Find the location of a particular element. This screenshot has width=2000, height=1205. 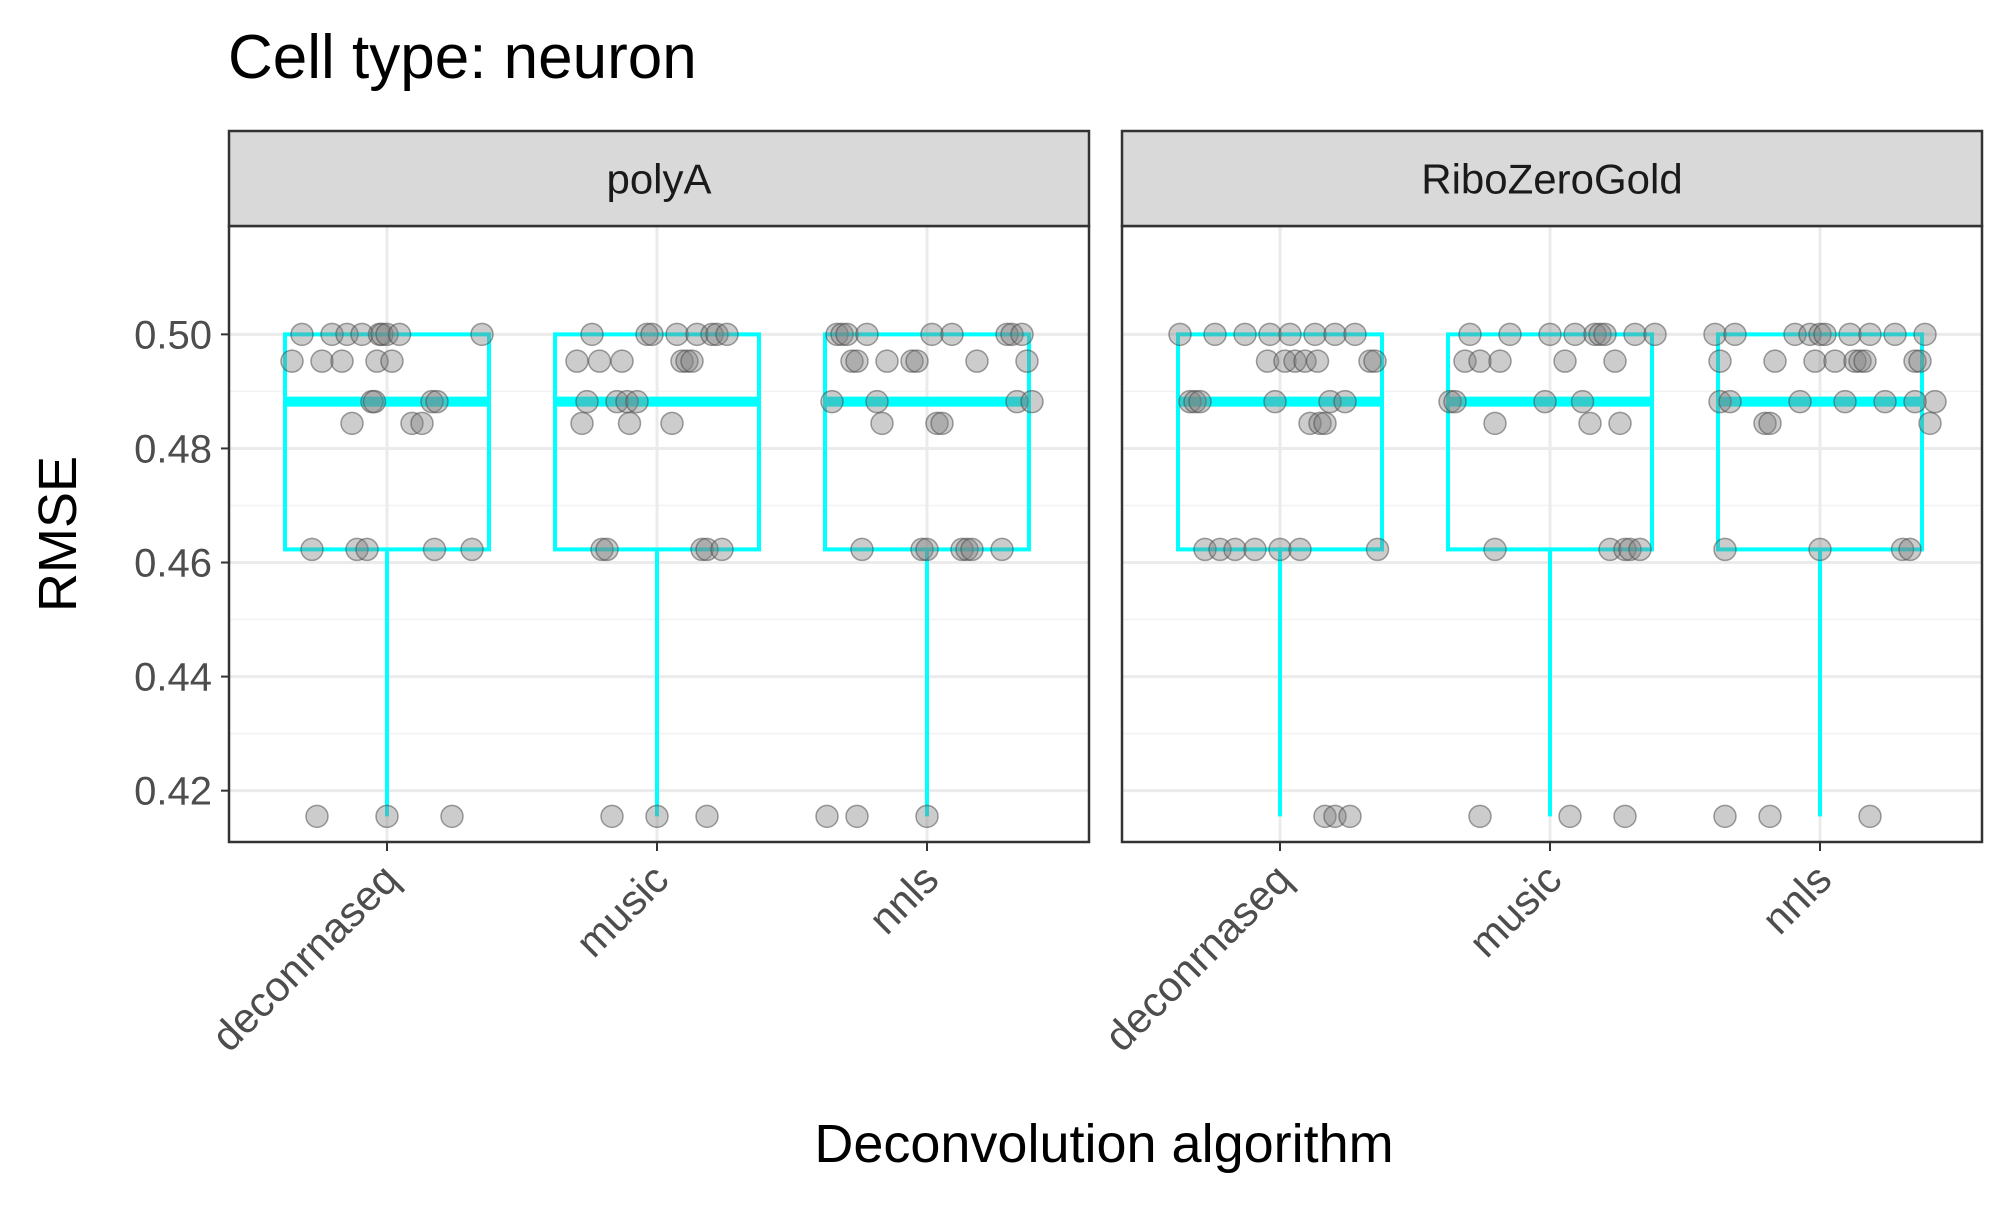

x-tick-label: nnls is located at coordinates (904, 899).